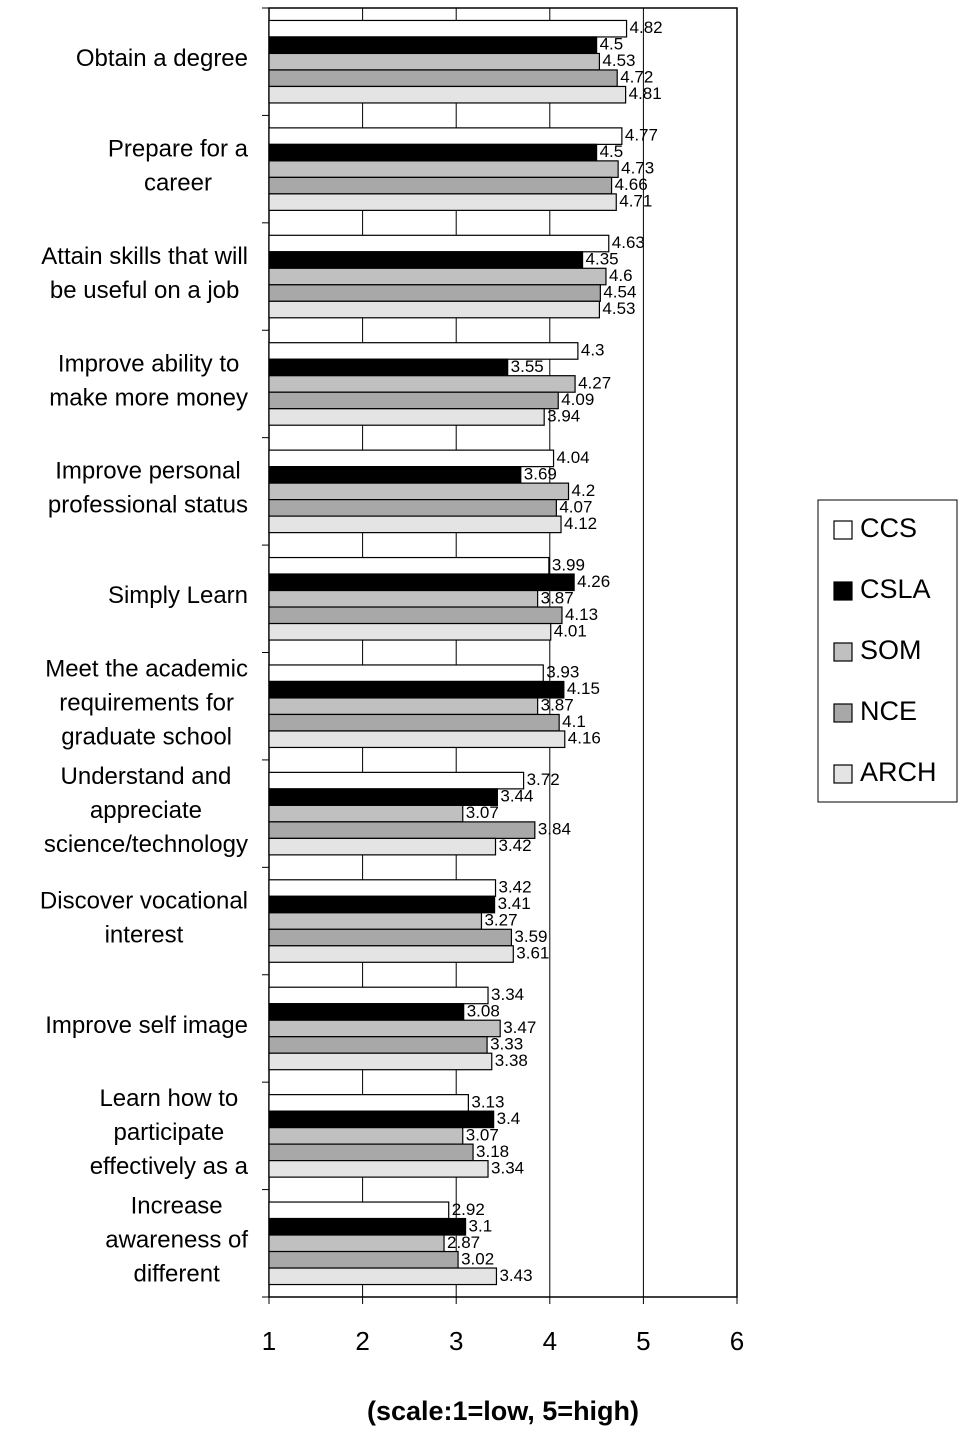  I want to click on y-tick-label: effectively as a, so click(169, 1166).